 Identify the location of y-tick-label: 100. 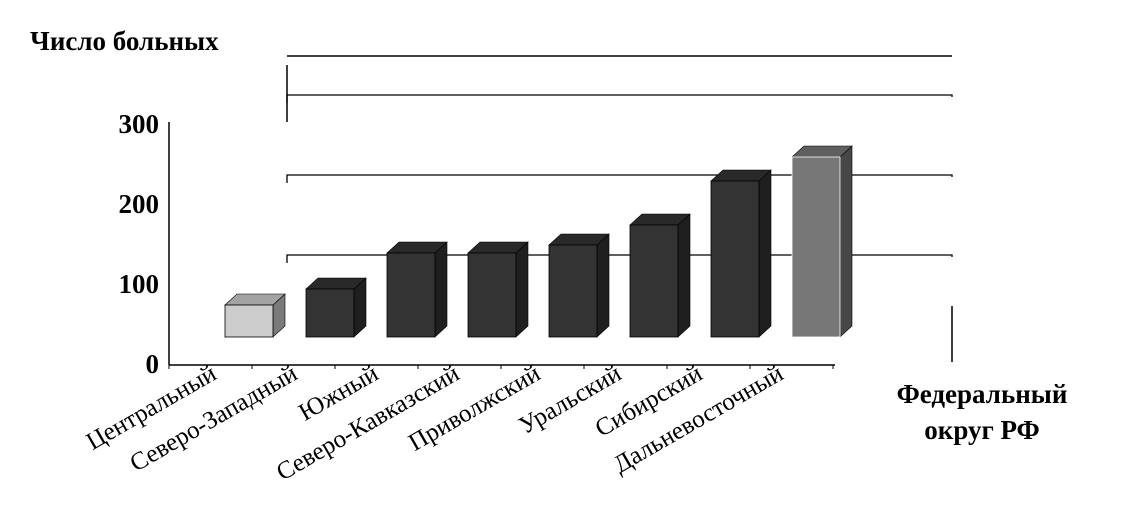
(139, 284).